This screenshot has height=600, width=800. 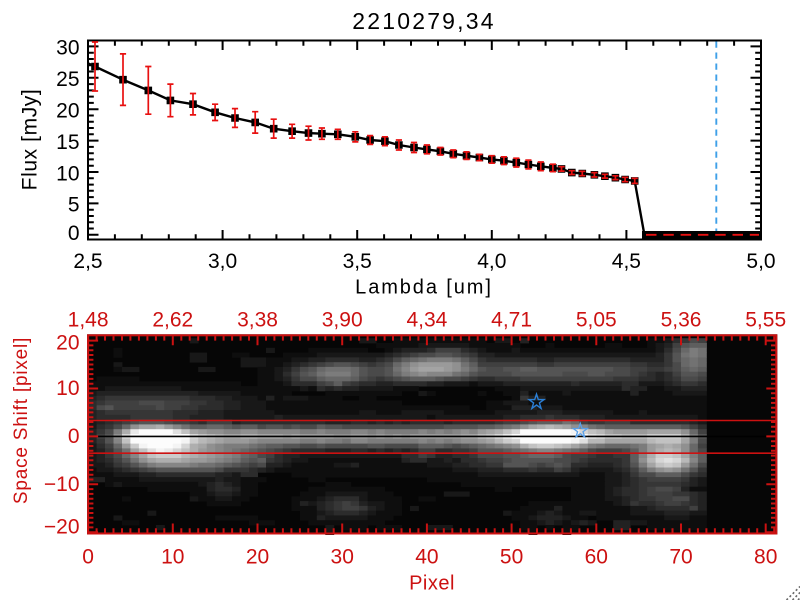 What do you see at coordinates (88, 319) in the screenshot?
I see `svg-text: 1,48` at bounding box center [88, 319].